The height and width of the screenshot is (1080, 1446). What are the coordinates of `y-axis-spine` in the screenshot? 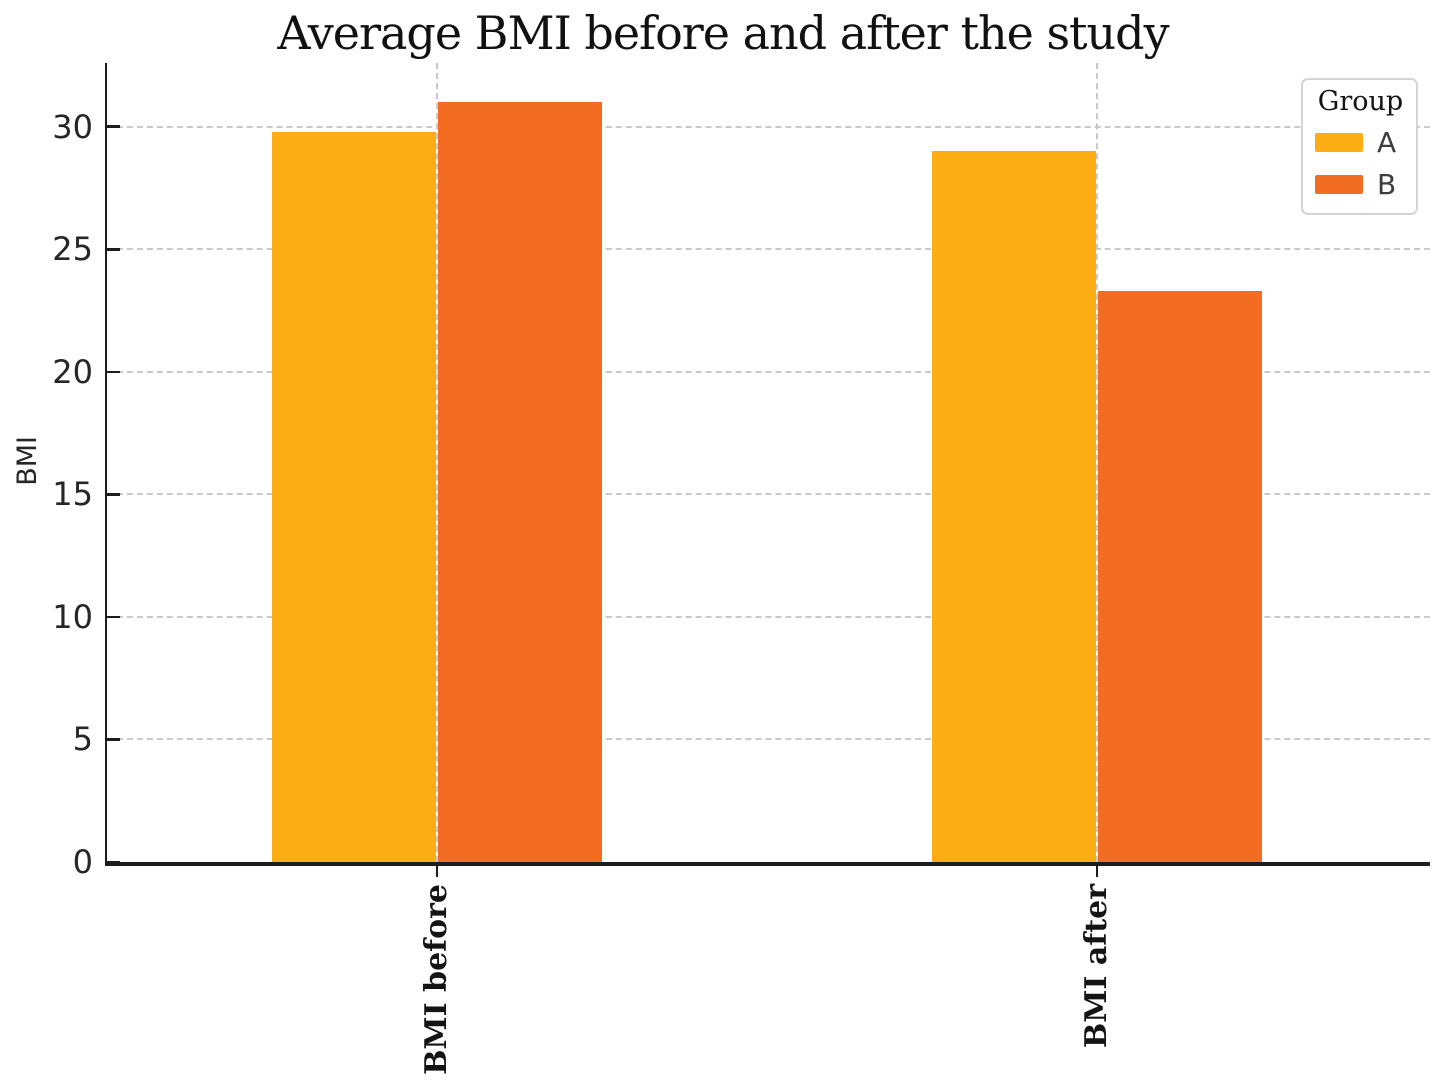 It's located at (105, 462).